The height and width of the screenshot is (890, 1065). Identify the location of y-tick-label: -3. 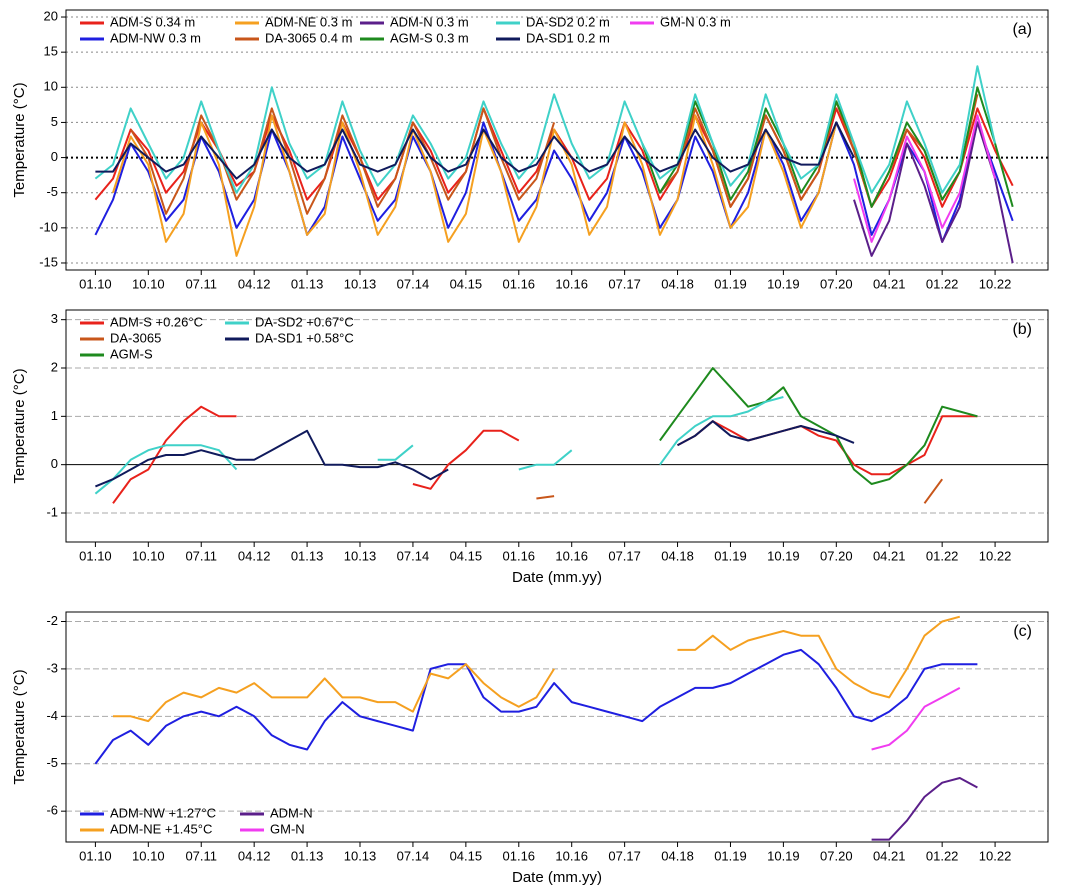
(52, 667).